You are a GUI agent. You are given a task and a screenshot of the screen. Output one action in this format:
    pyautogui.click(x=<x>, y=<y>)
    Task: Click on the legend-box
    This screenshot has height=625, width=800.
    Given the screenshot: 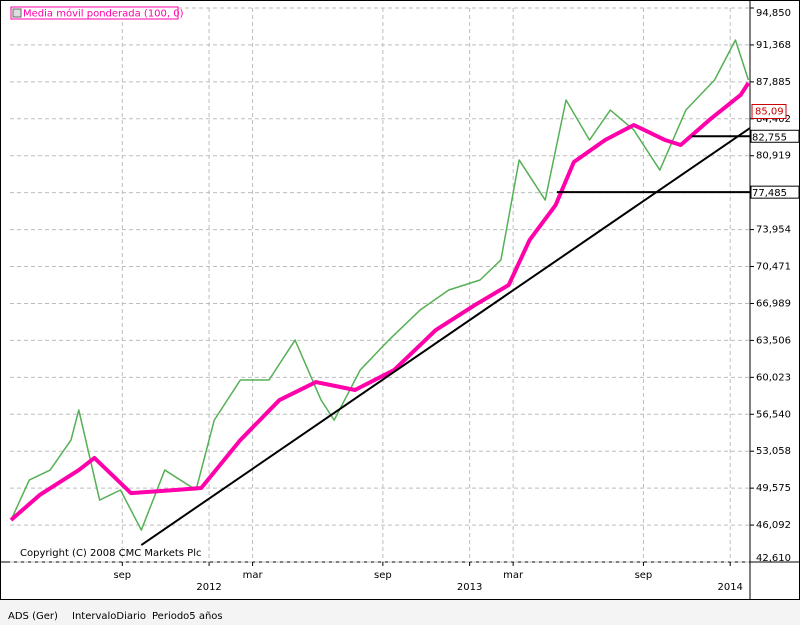 What is the action you would take?
    pyautogui.click(x=94, y=13)
    